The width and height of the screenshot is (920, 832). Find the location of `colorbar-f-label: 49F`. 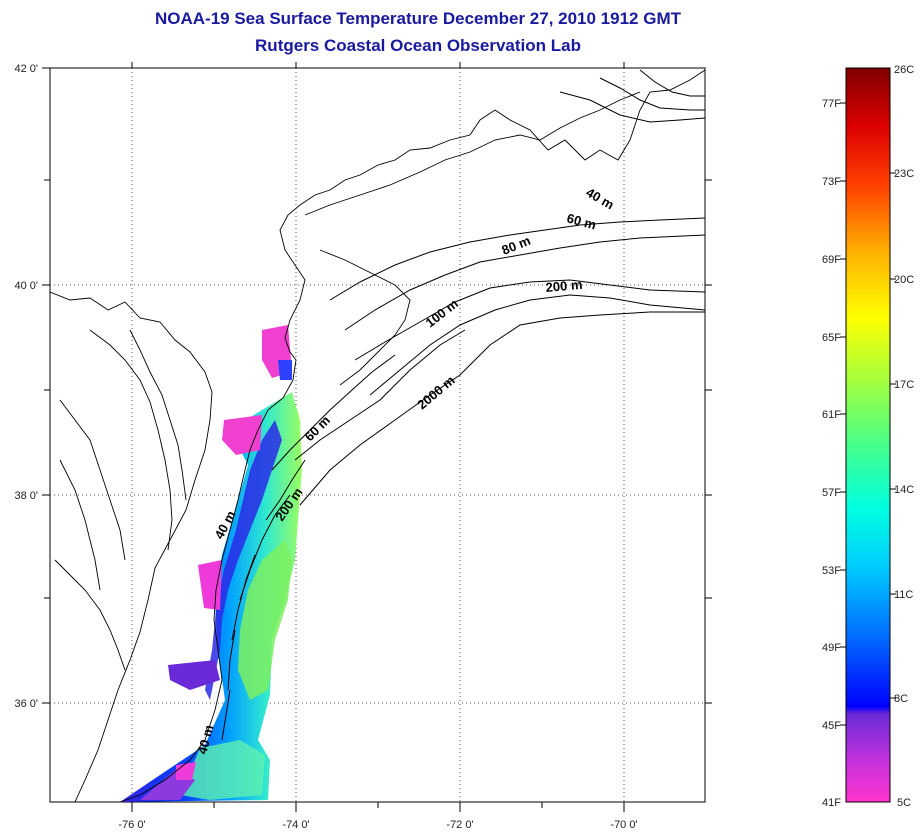

colorbar-f-label: 49F is located at coordinates (831, 648).